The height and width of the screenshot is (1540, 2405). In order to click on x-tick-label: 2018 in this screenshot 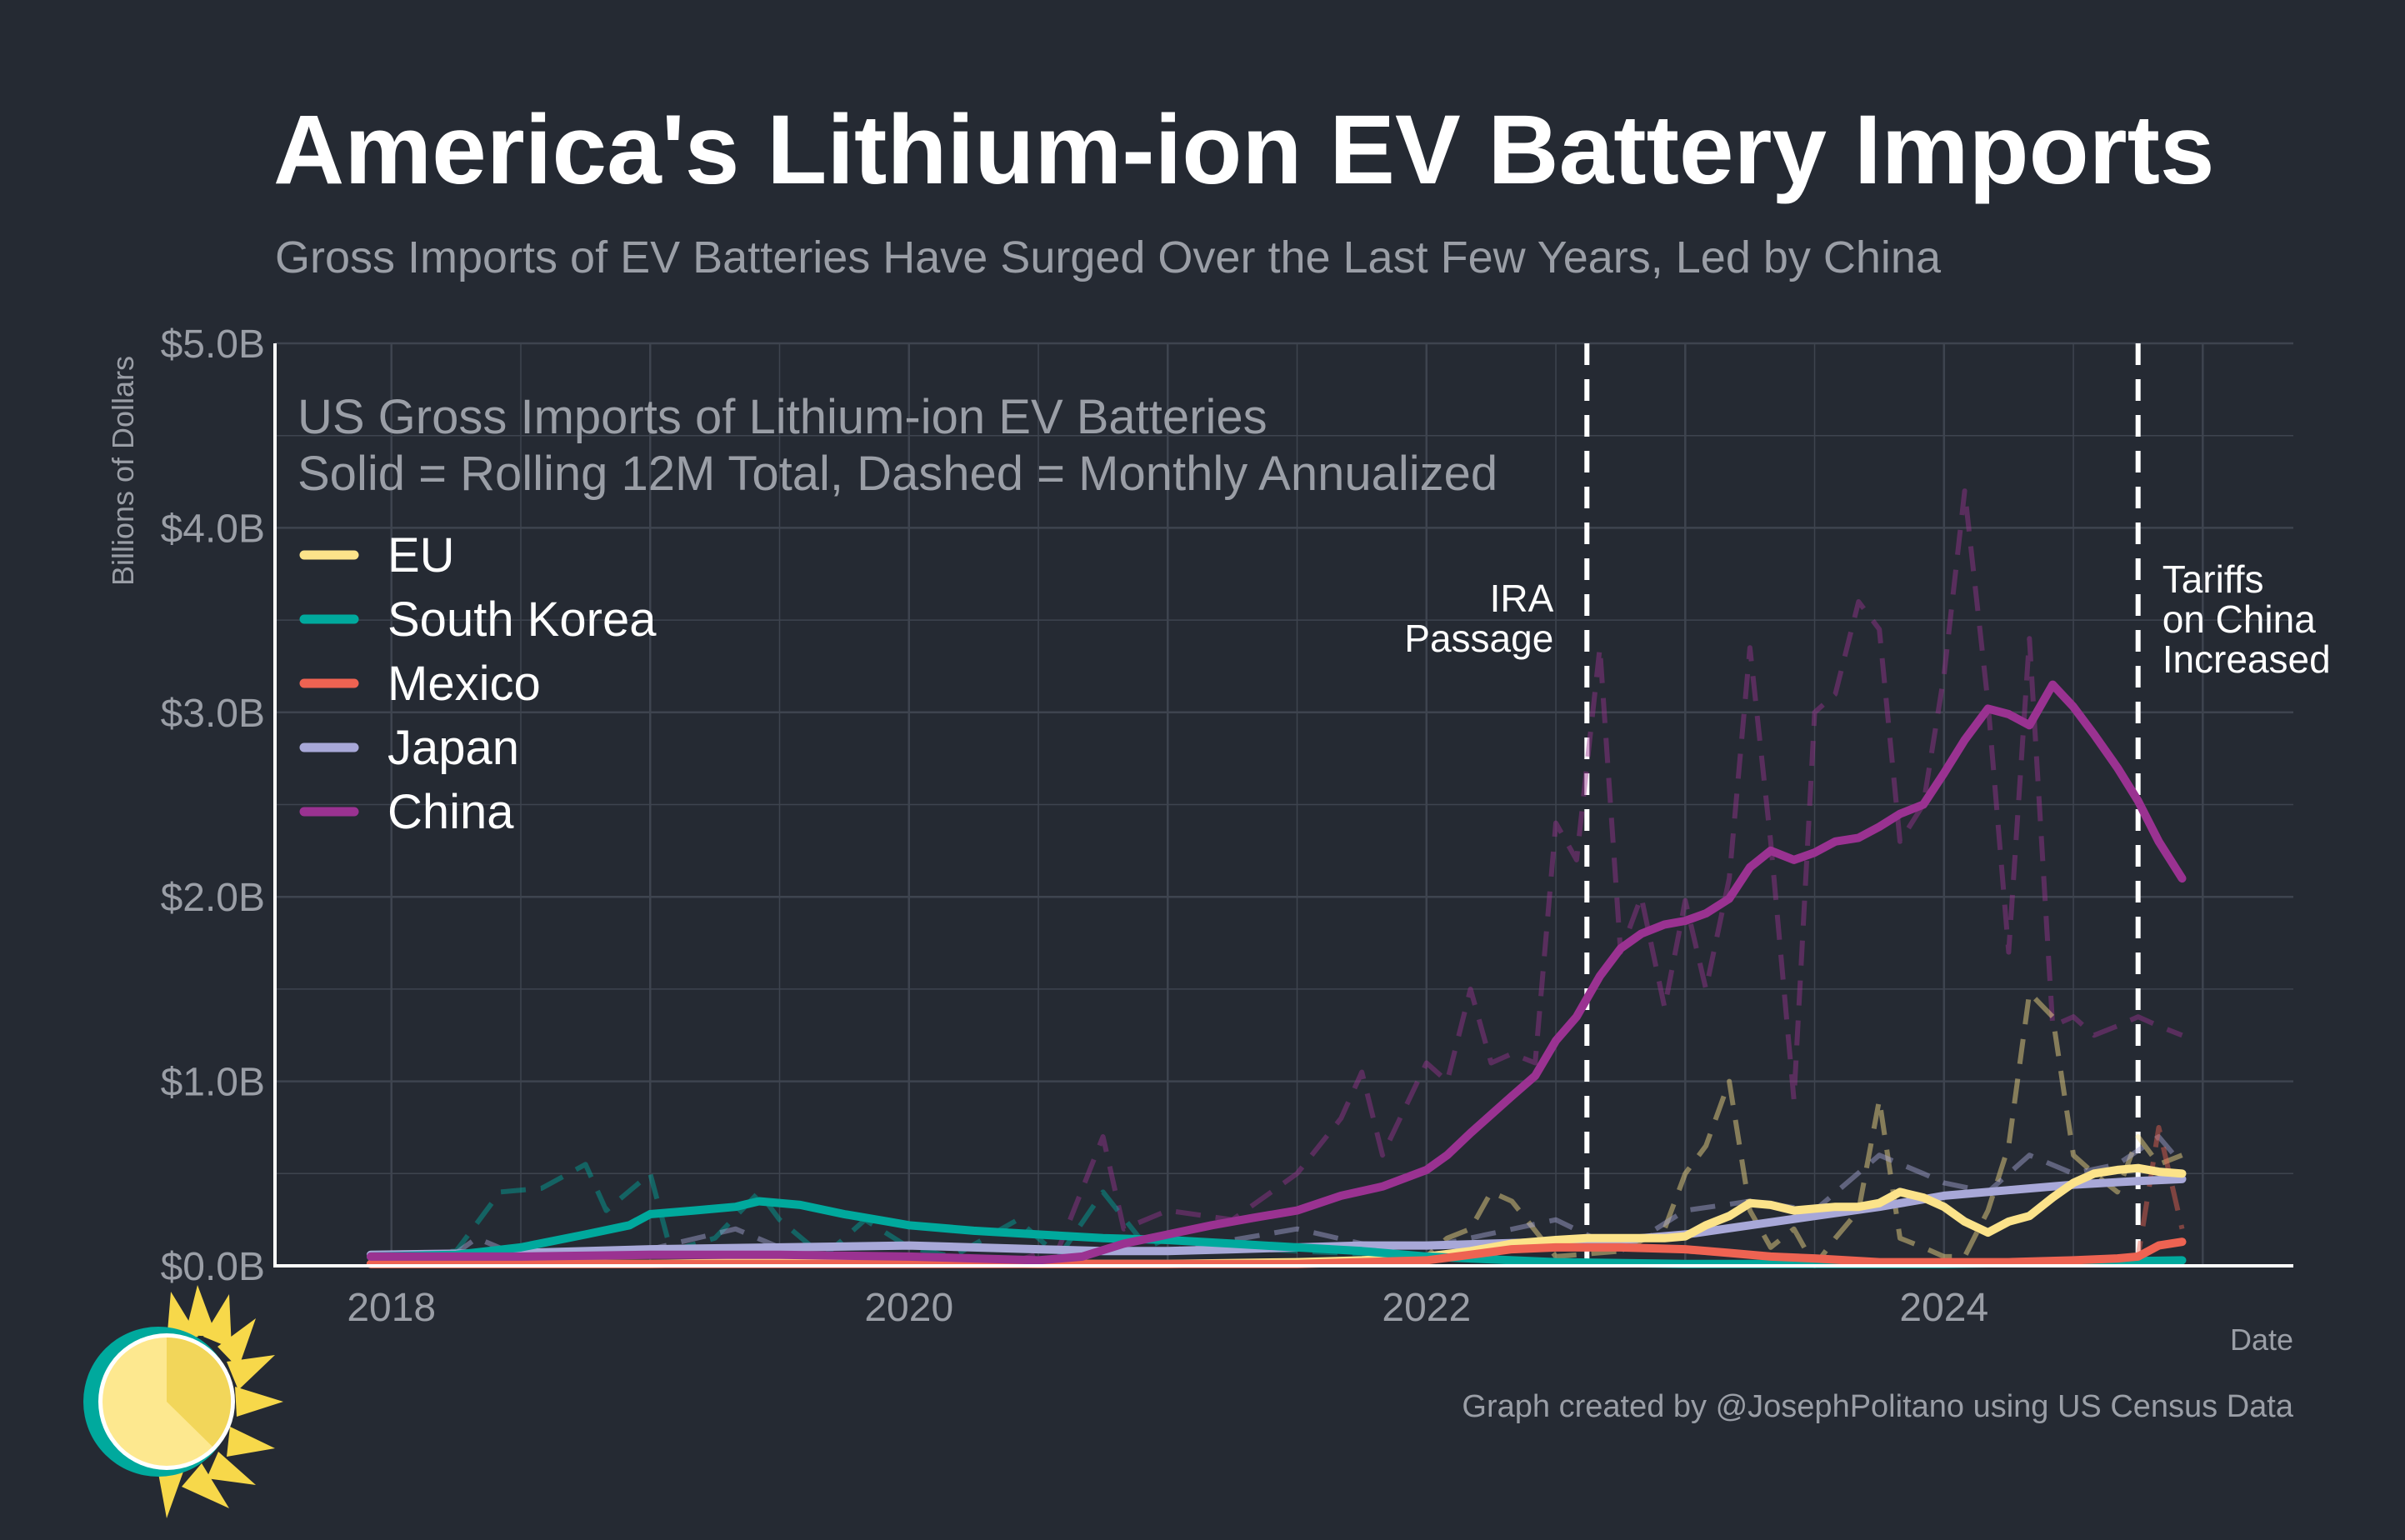, I will do `click(391, 1308)`.